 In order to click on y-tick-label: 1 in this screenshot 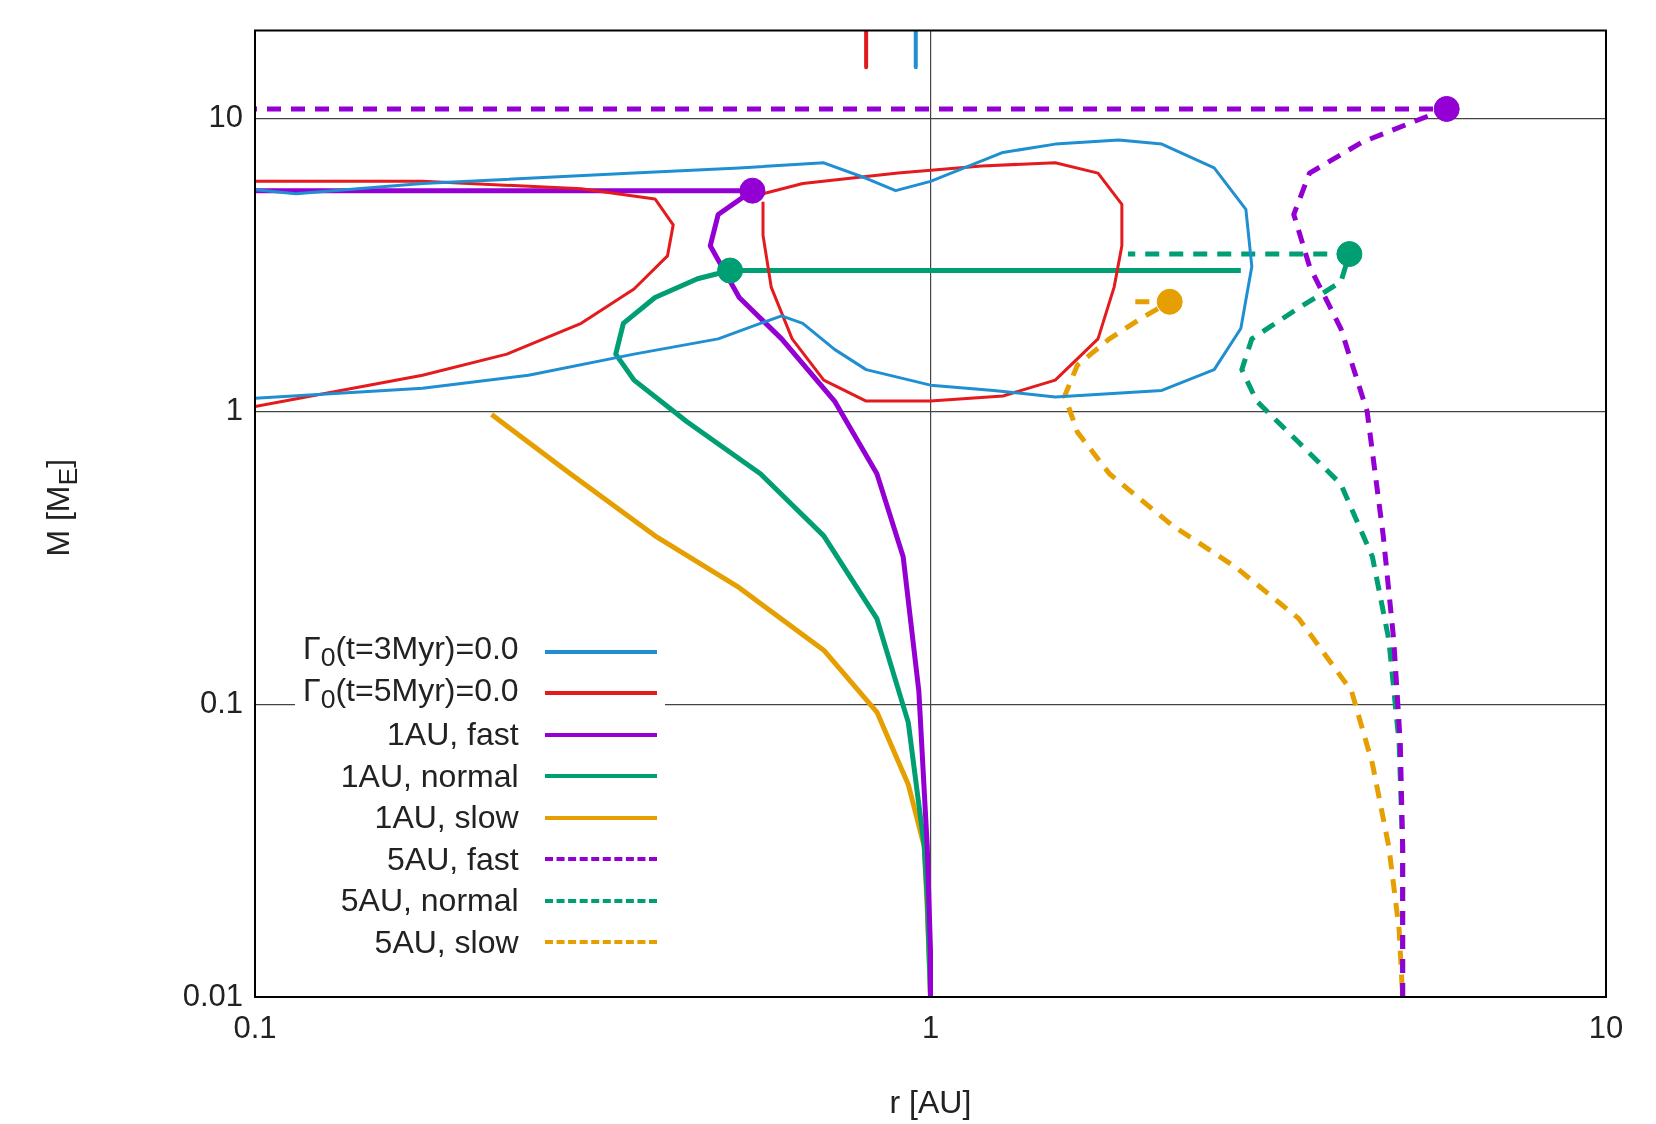, I will do `click(234, 410)`.